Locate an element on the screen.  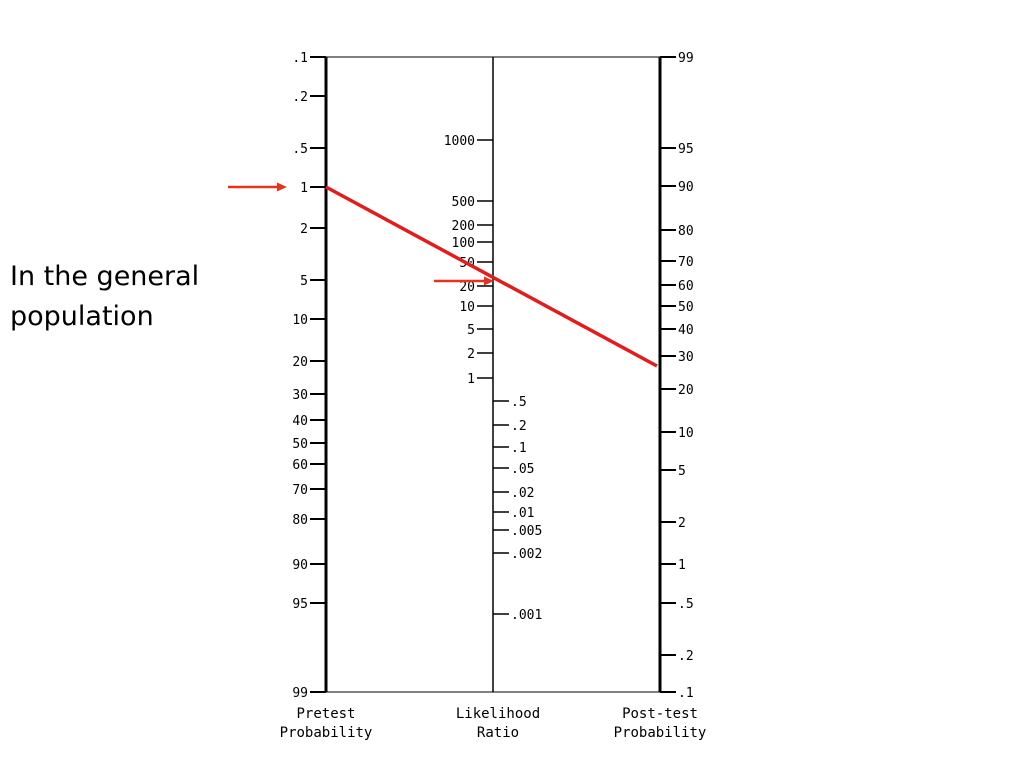
pretest-tick-label: 20 is located at coordinates (300, 362).